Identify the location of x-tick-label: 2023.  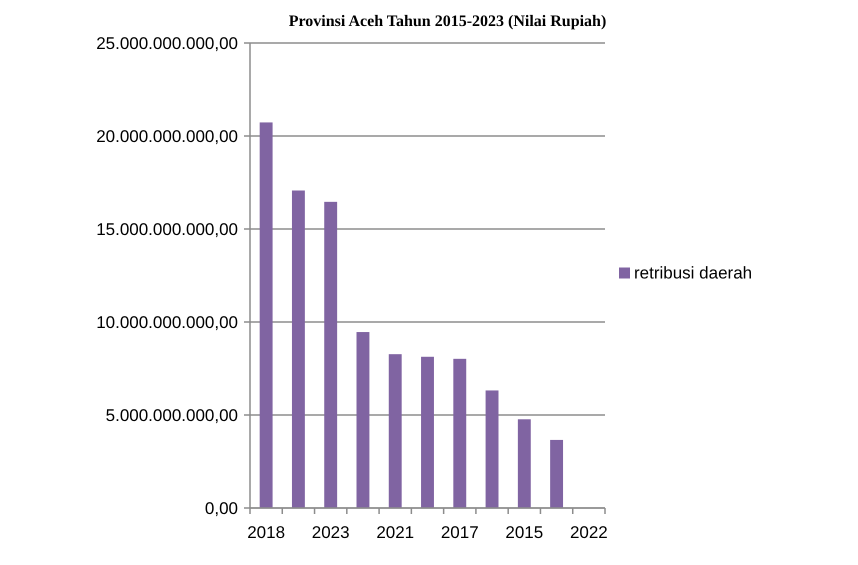
(331, 532).